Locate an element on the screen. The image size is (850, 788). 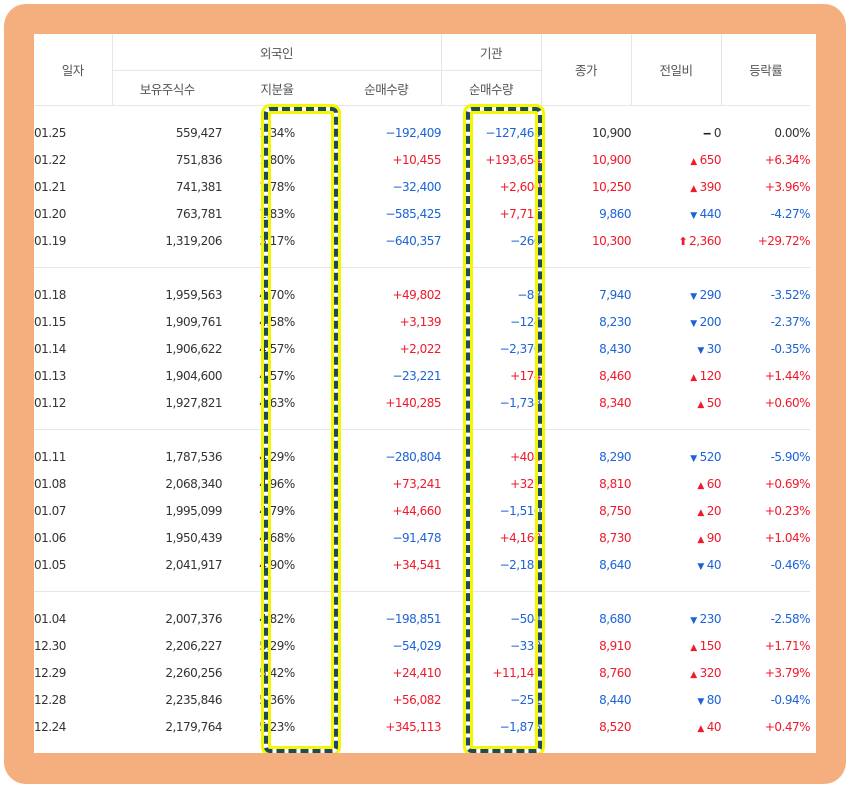
inst-net-cell: +408 is located at coordinates (526, 456).